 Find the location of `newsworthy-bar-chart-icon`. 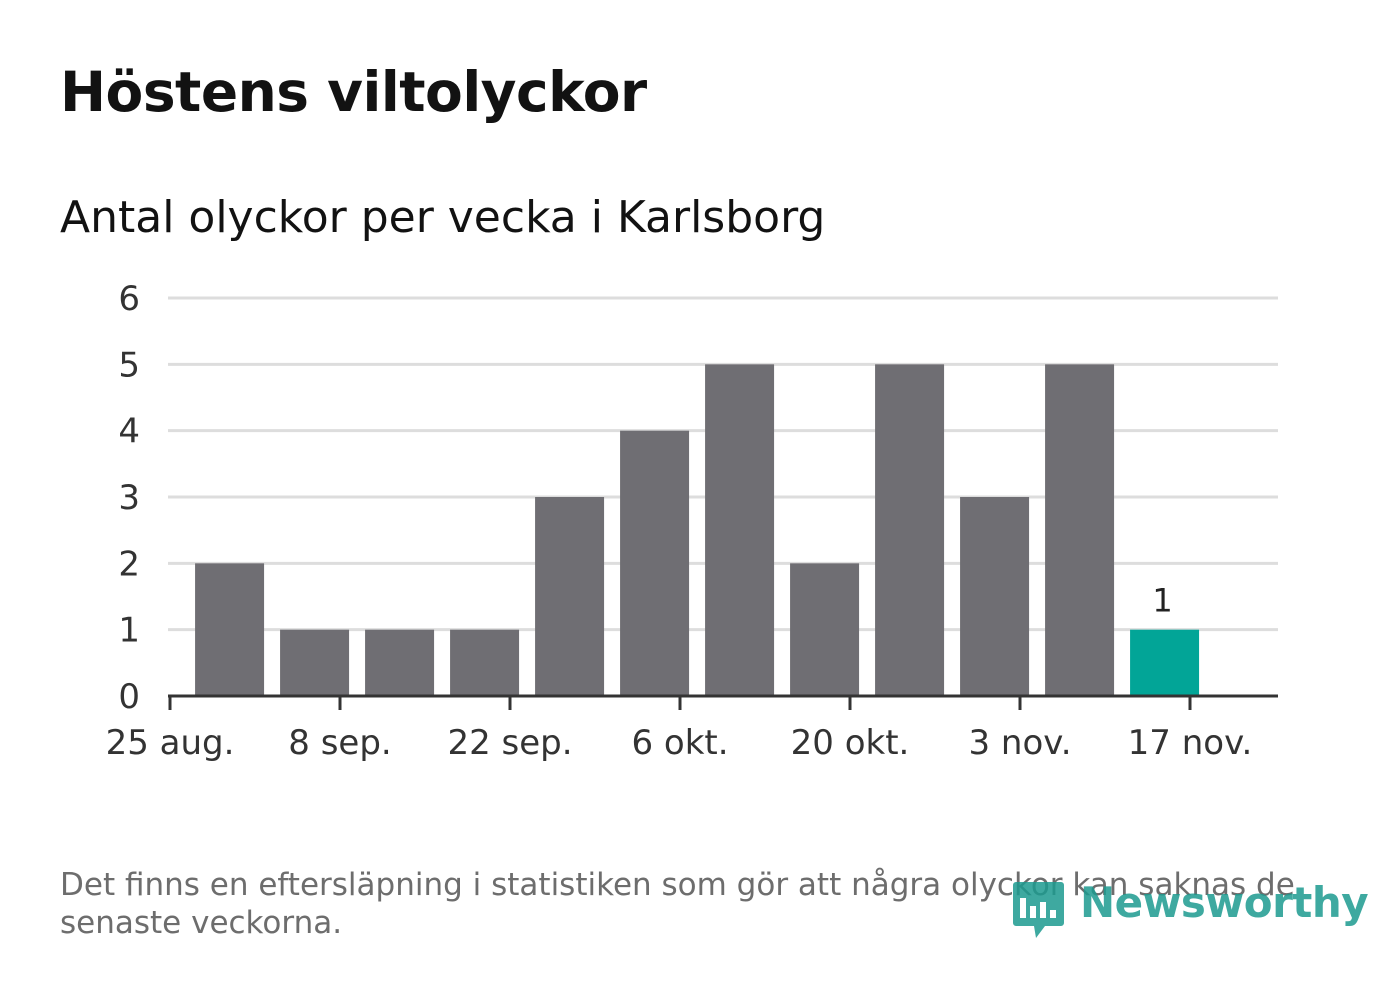

newsworthy-bar-chart-icon is located at coordinates (1038, 910).